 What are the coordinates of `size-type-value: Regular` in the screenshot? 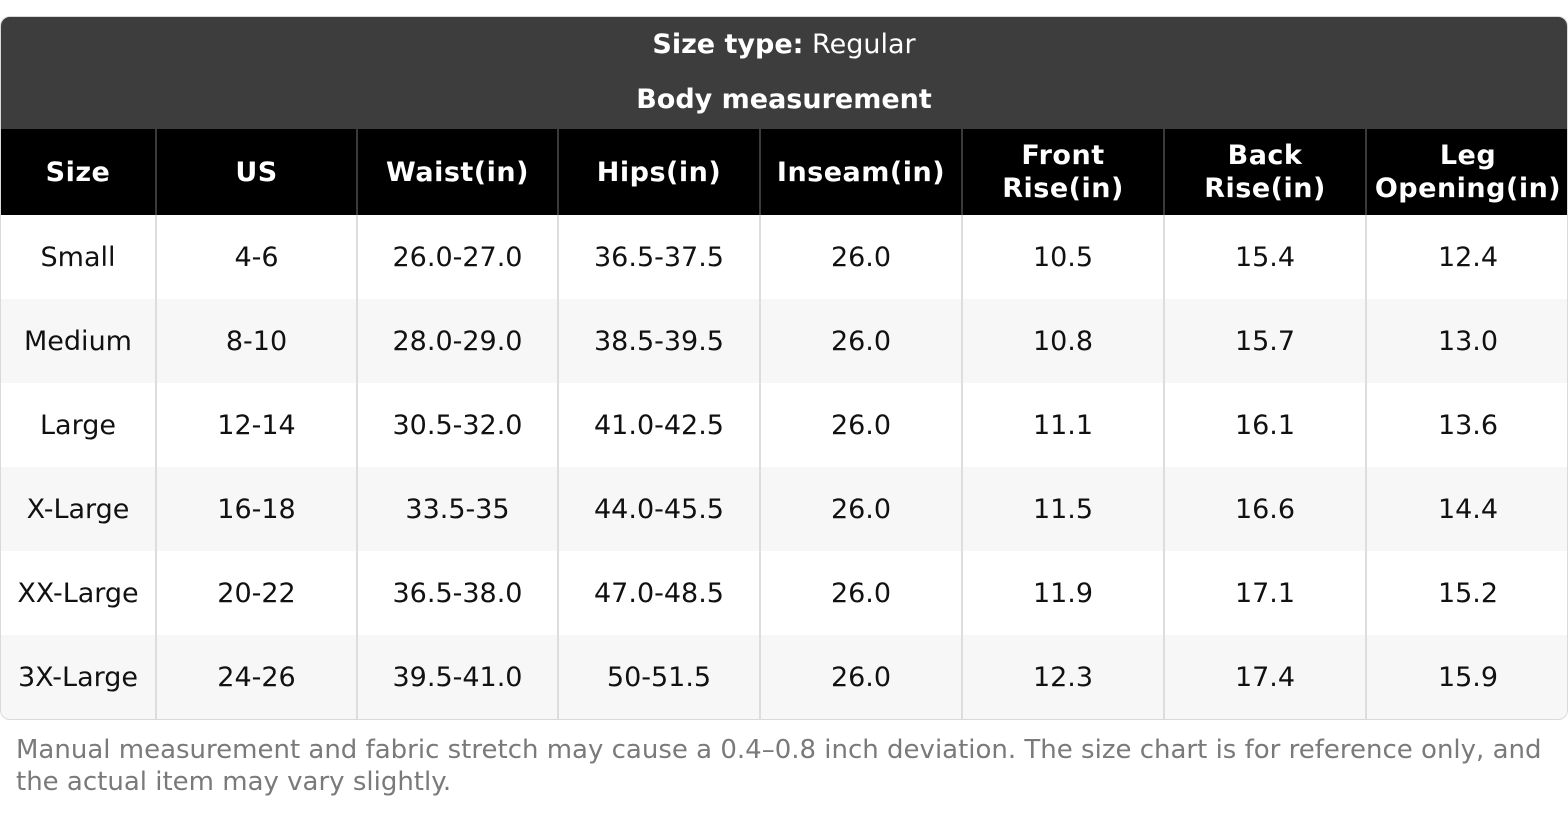 It's located at (864, 44).